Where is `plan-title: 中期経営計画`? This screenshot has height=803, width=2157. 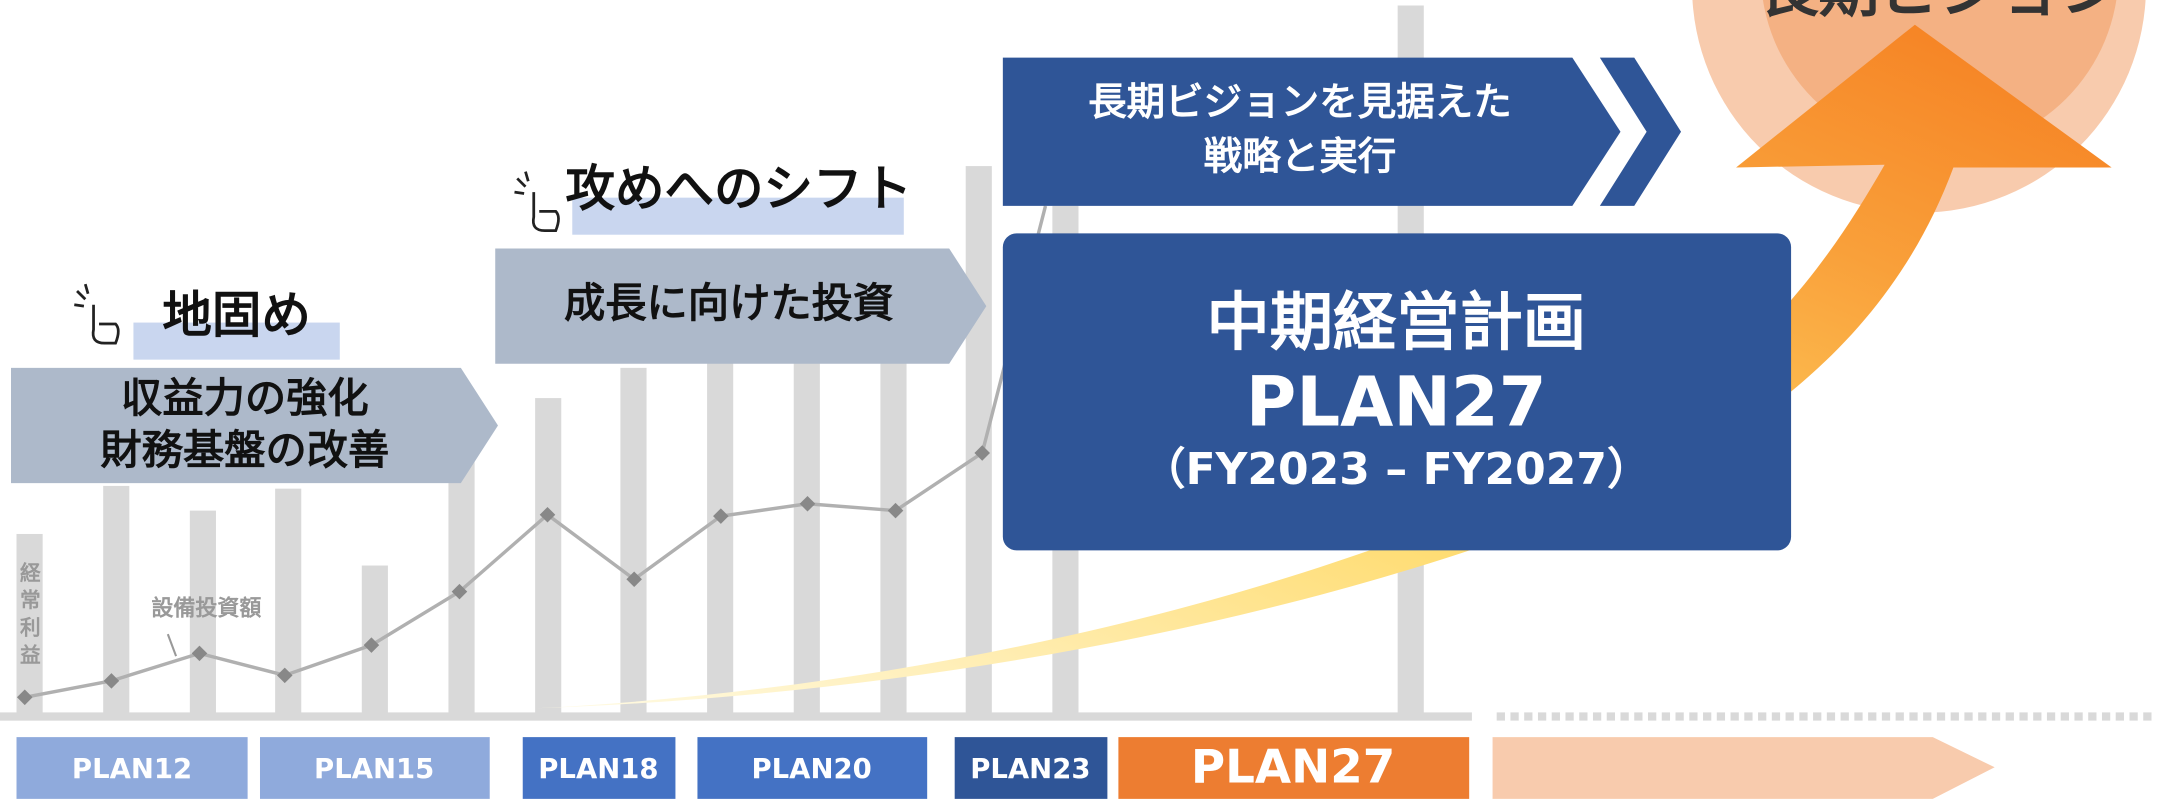 plan-title: 中期経営計画 is located at coordinates (1396, 322).